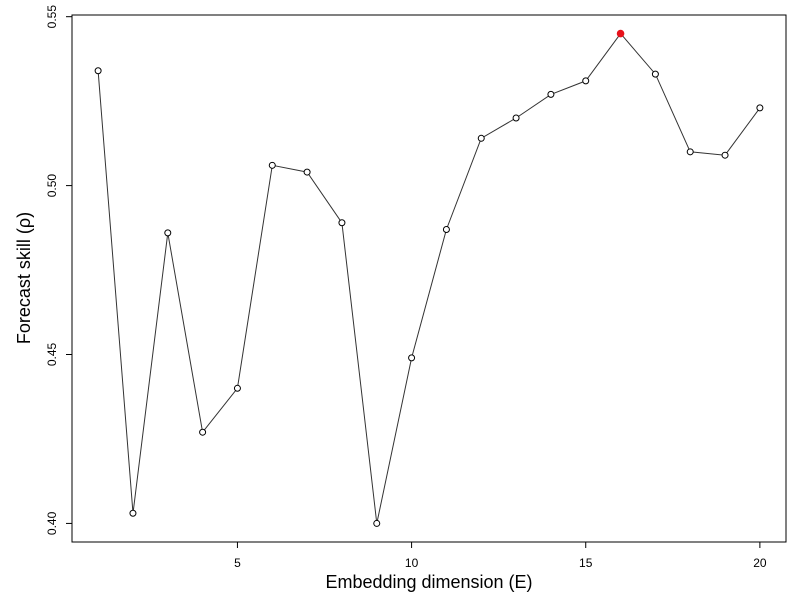 This screenshot has height=605, width=800. What do you see at coordinates (620, 33) in the screenshot?
I see `highlight-point` at bounding box center [620, 33].